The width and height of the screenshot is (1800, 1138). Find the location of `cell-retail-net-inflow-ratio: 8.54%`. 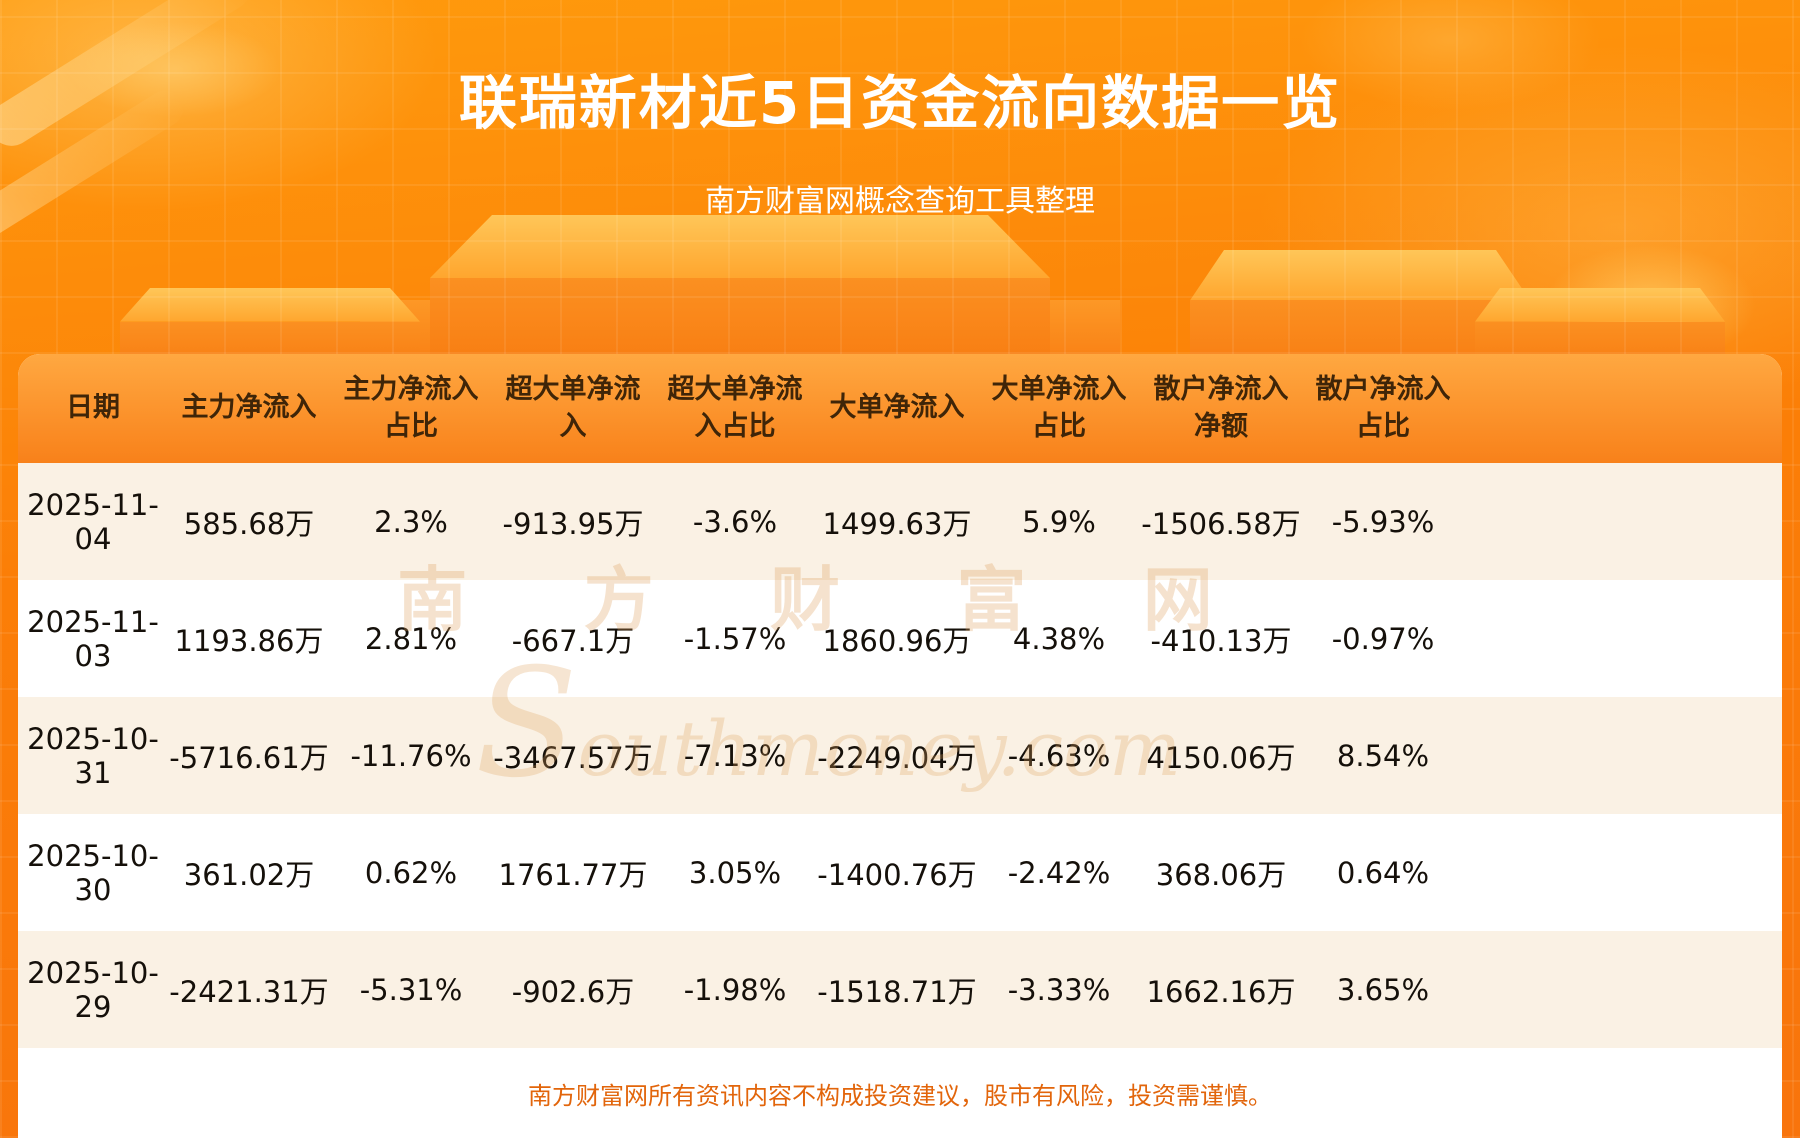

cell-retail-net-inflow-ratio: 8.54% is located at coordinates (1383, 755).